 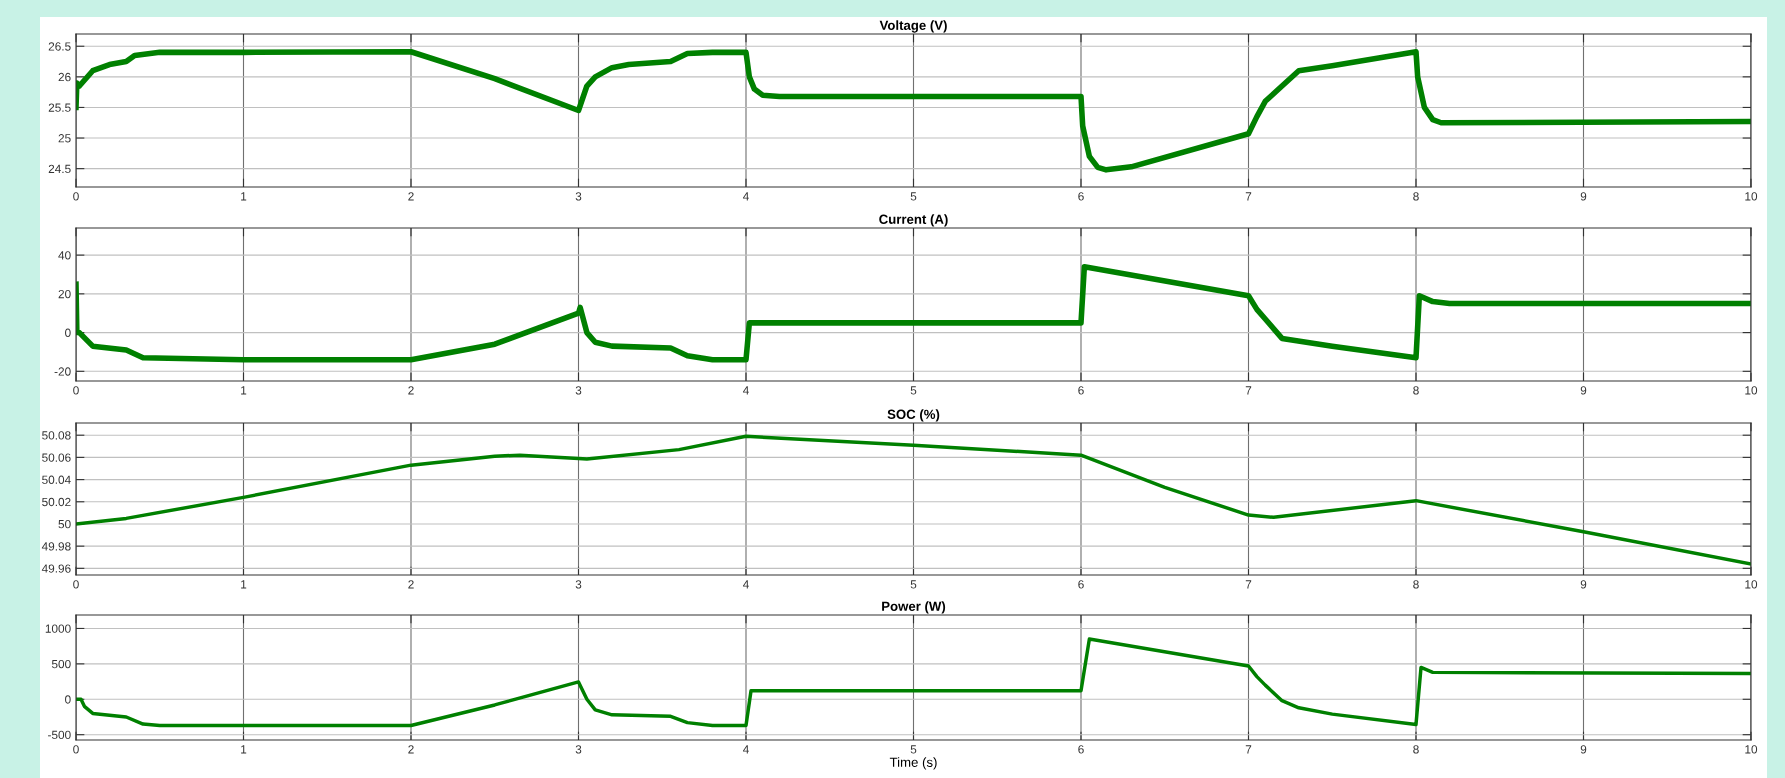 What do you see at coordinates (58, 628) in the screenshot?
I see `y-tick-label: 1000` at bounding box center [58, 628].